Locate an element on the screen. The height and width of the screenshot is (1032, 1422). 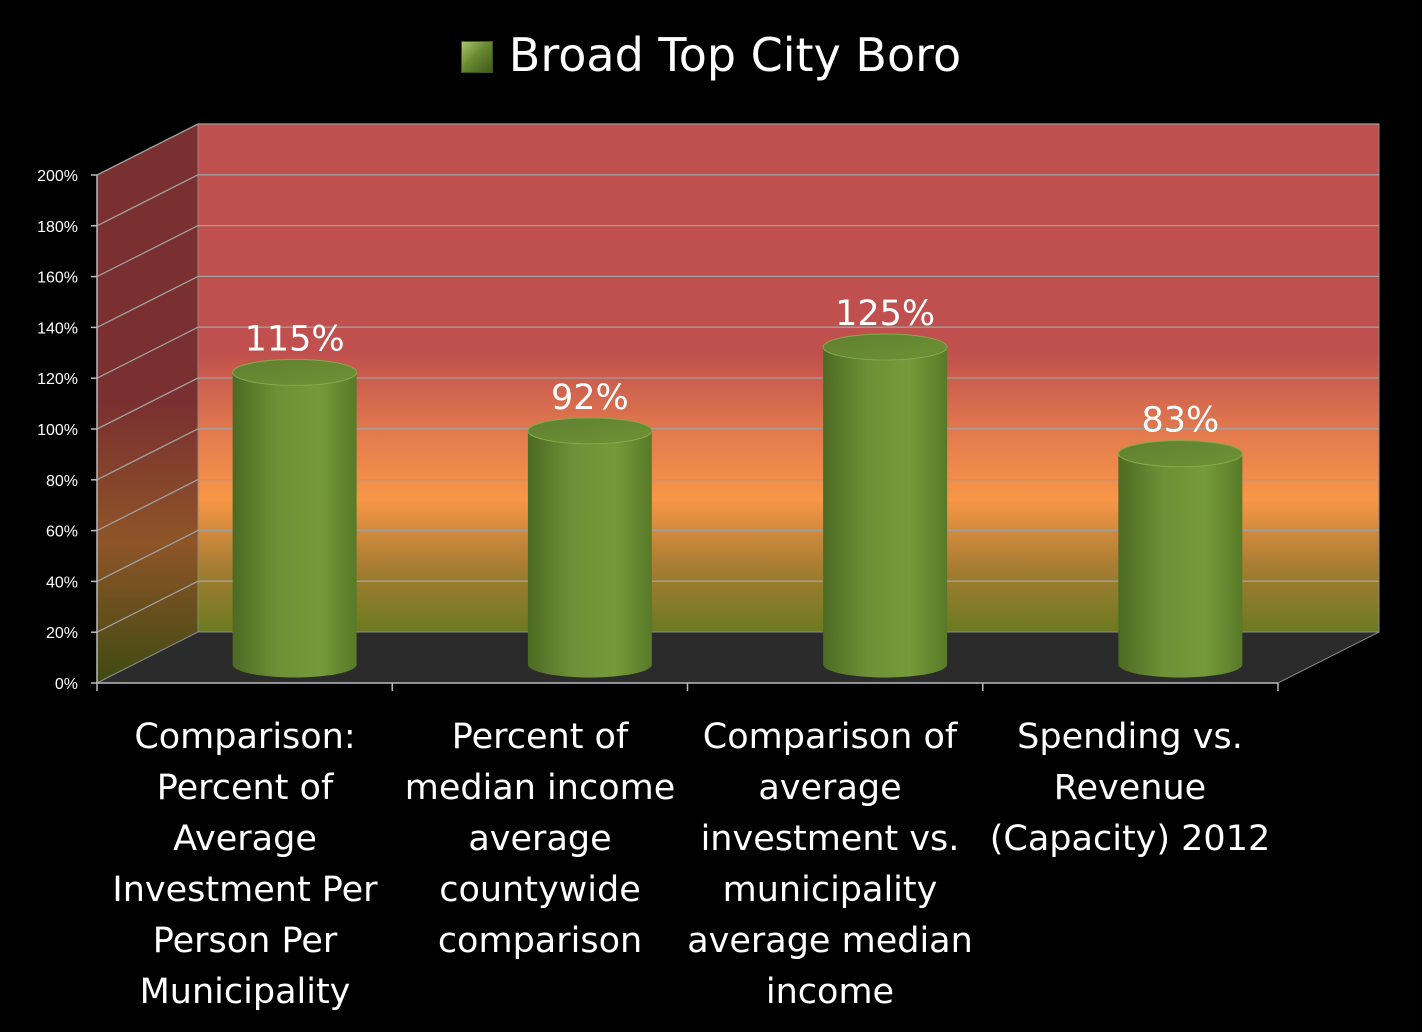
y-tick-label: 80% is located at coordinates (62, 481).